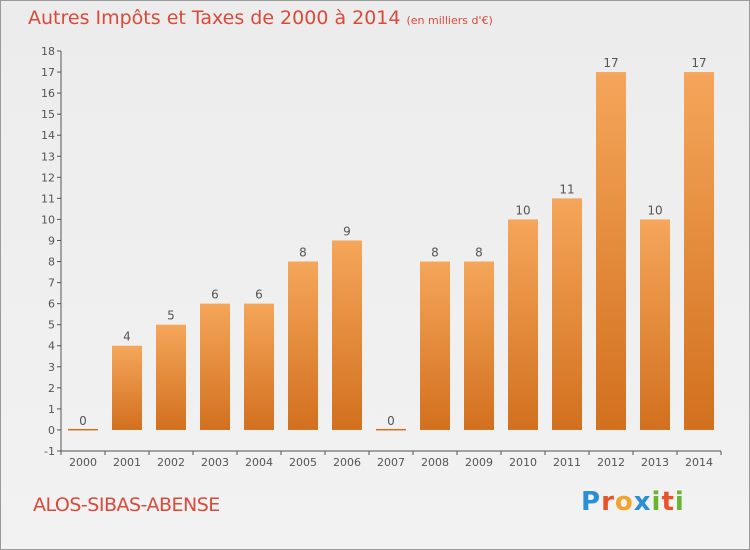  I want to click on y-tick-label: 13, so click(48, 156).